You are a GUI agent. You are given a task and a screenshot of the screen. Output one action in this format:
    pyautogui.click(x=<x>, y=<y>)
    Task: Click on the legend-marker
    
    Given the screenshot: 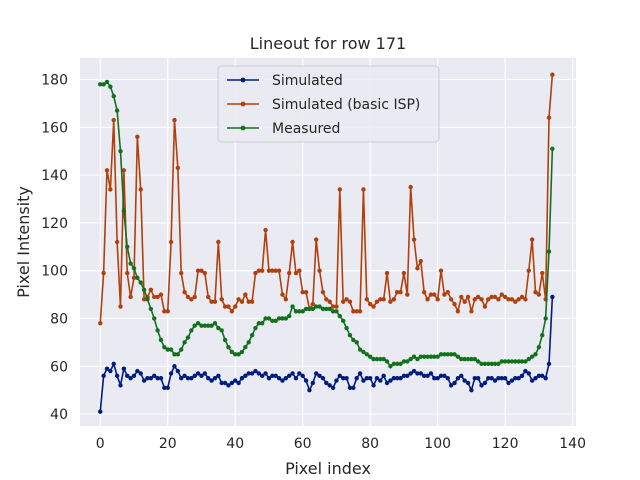 What is the action you would take?
    pyautogui.click(x=243, y=104)
    